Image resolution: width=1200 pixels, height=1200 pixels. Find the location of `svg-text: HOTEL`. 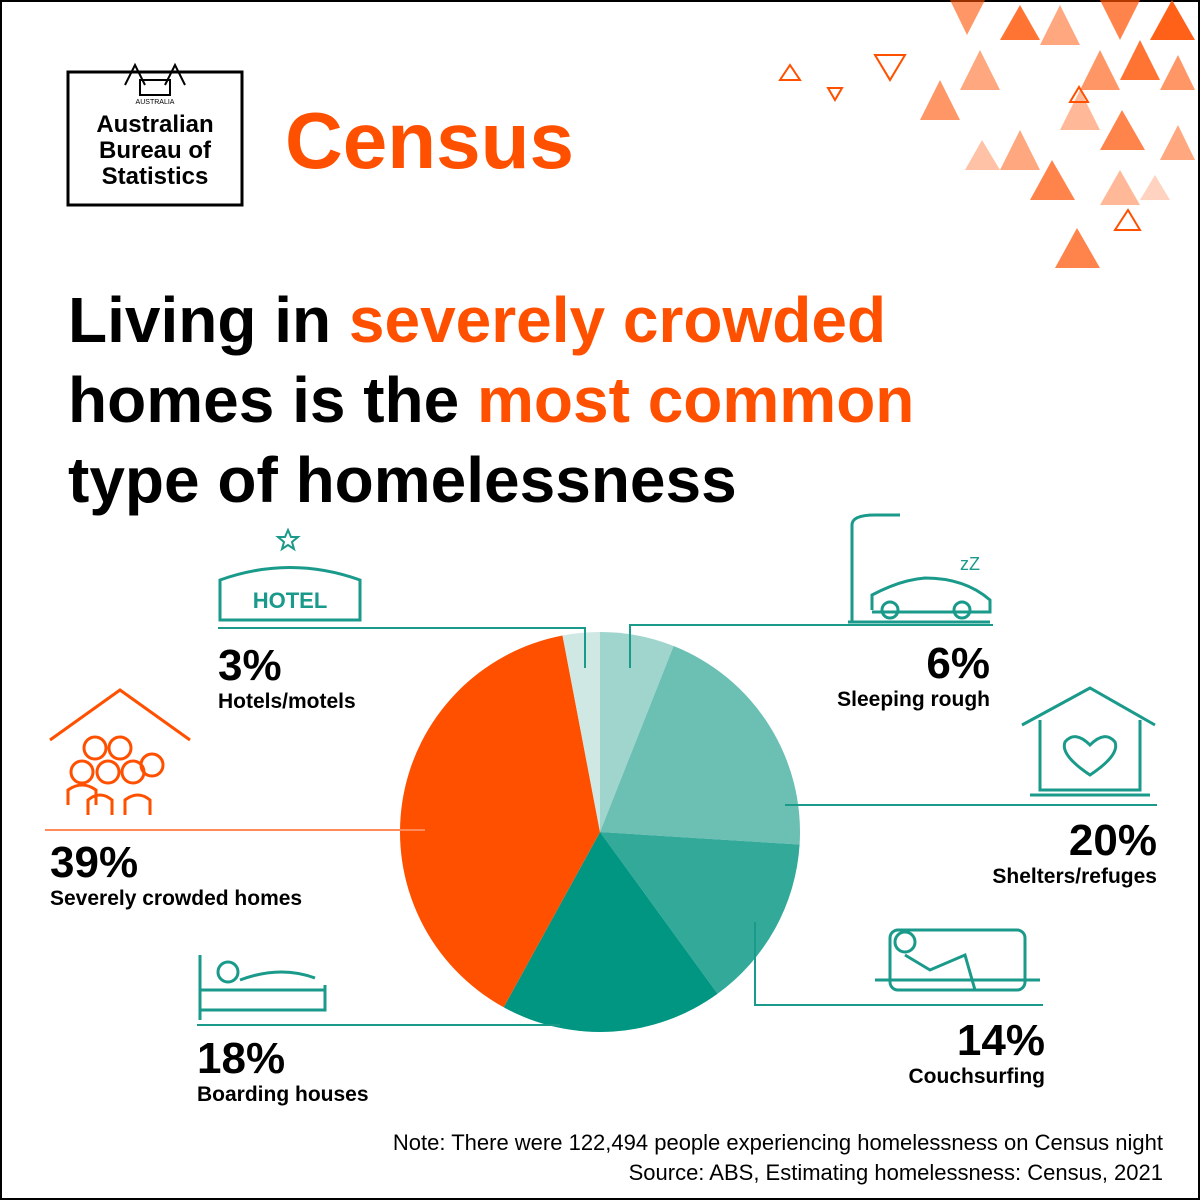

svg-text: HOTEL is located at coordinates (290, 600).